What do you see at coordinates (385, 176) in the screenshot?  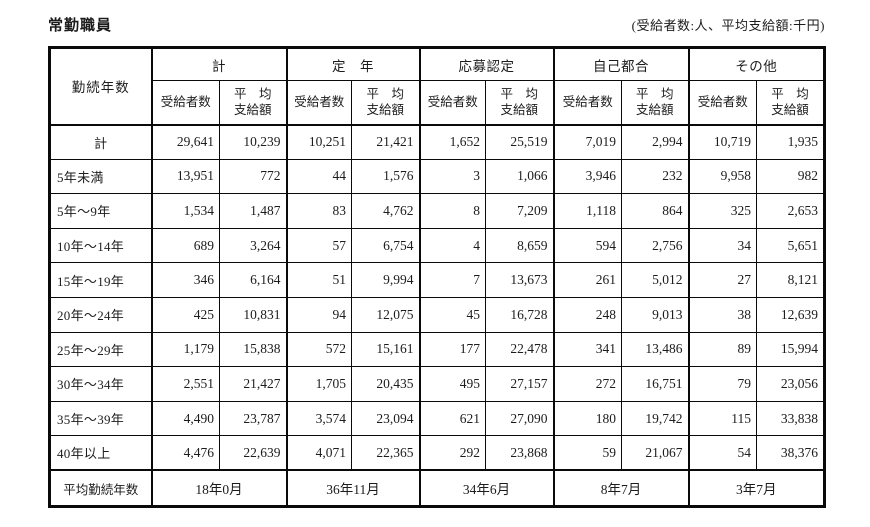 I see `data-cell: 1,576` at bounding box center [385, 176].